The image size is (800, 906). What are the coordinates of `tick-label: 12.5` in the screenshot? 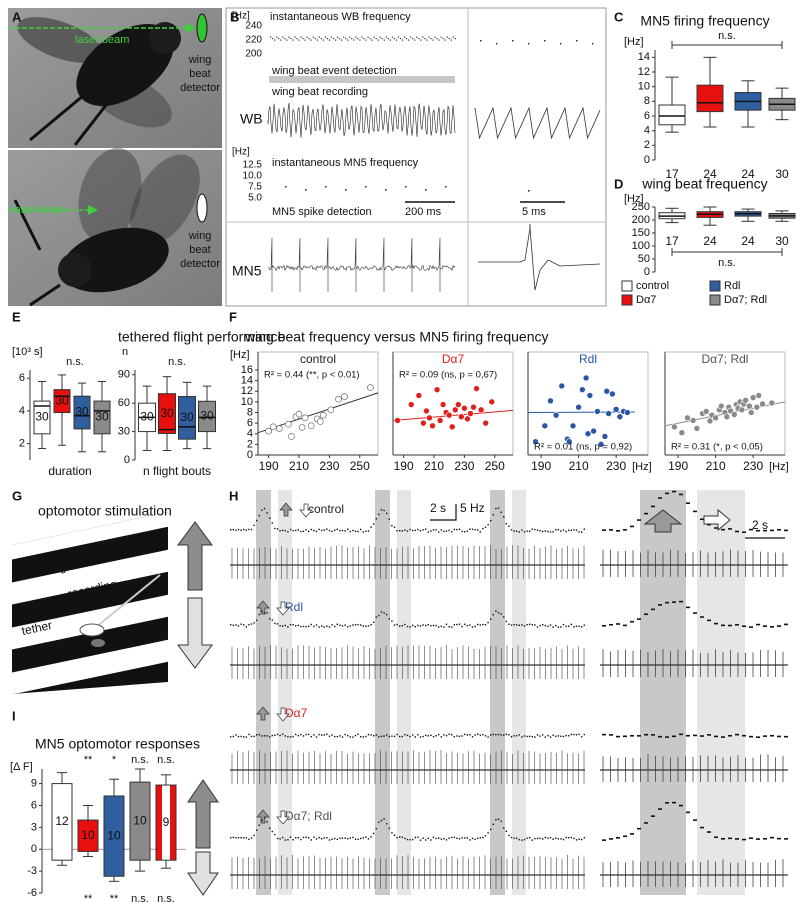 It's located at (253, 165).